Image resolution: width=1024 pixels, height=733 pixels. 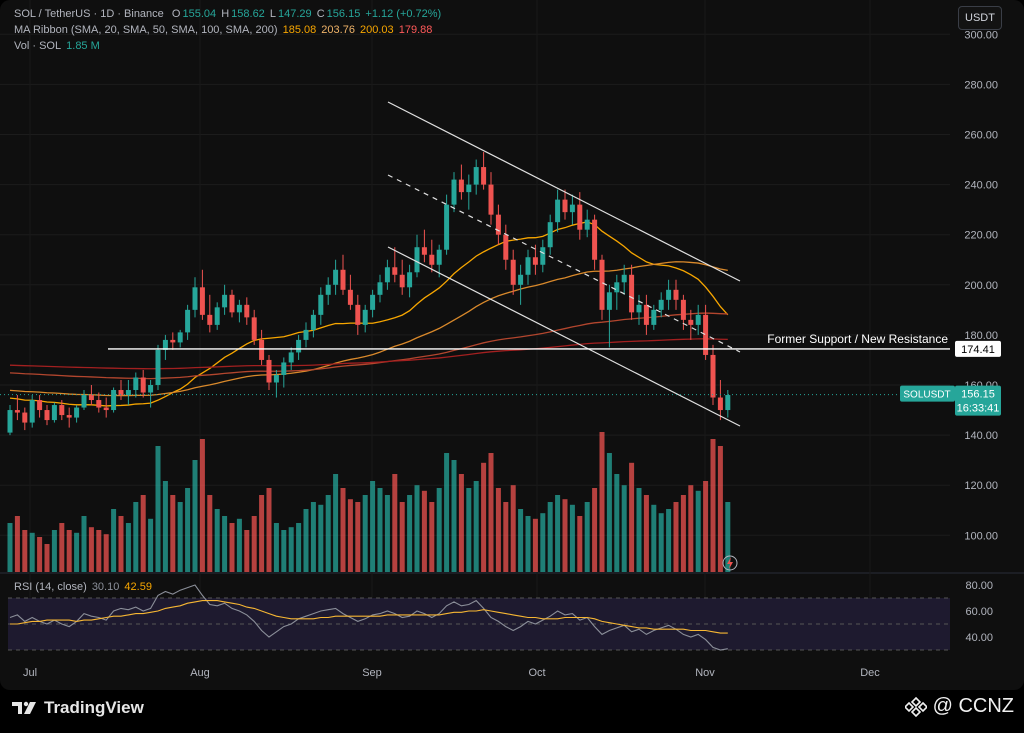 I want to click on symbol-name: SOL / TetherUS · 1D · Binance, so click(x=89, y=14).